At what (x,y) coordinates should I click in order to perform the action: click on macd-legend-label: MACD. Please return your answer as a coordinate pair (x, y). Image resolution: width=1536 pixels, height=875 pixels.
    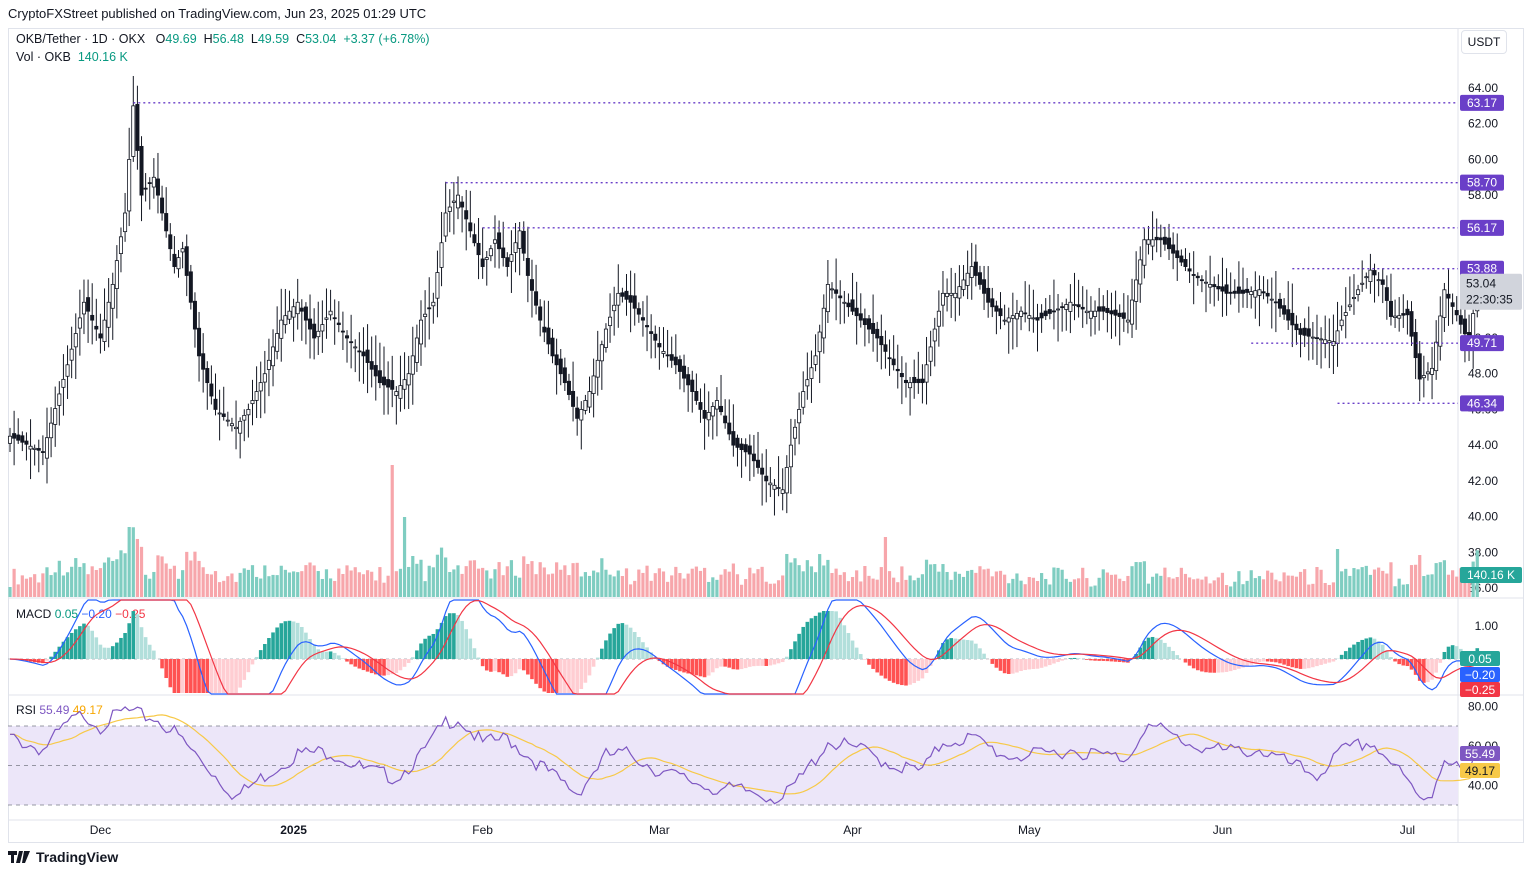
    Looking at the image, I should click on (34, 614).